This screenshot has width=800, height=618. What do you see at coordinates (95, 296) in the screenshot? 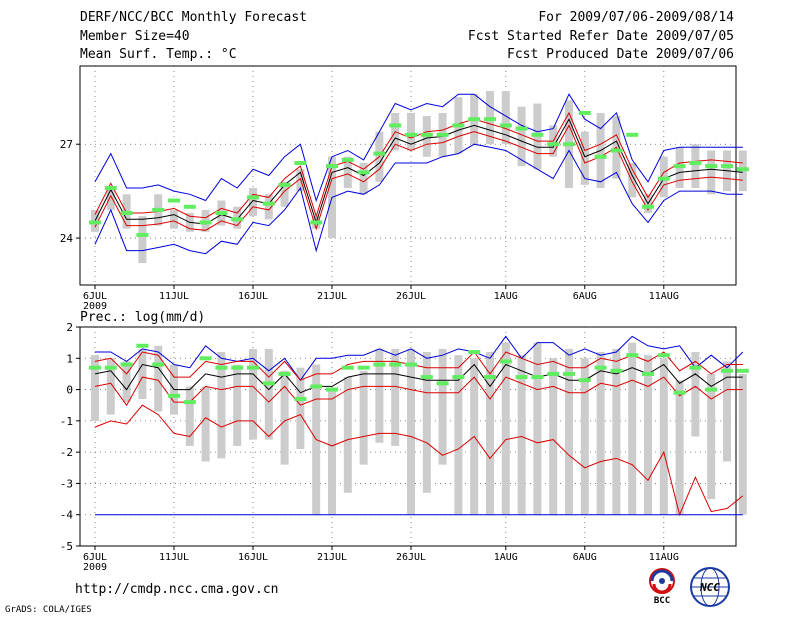
I see `x-tick-label: 6JUL` at bounding box center [95, 296].